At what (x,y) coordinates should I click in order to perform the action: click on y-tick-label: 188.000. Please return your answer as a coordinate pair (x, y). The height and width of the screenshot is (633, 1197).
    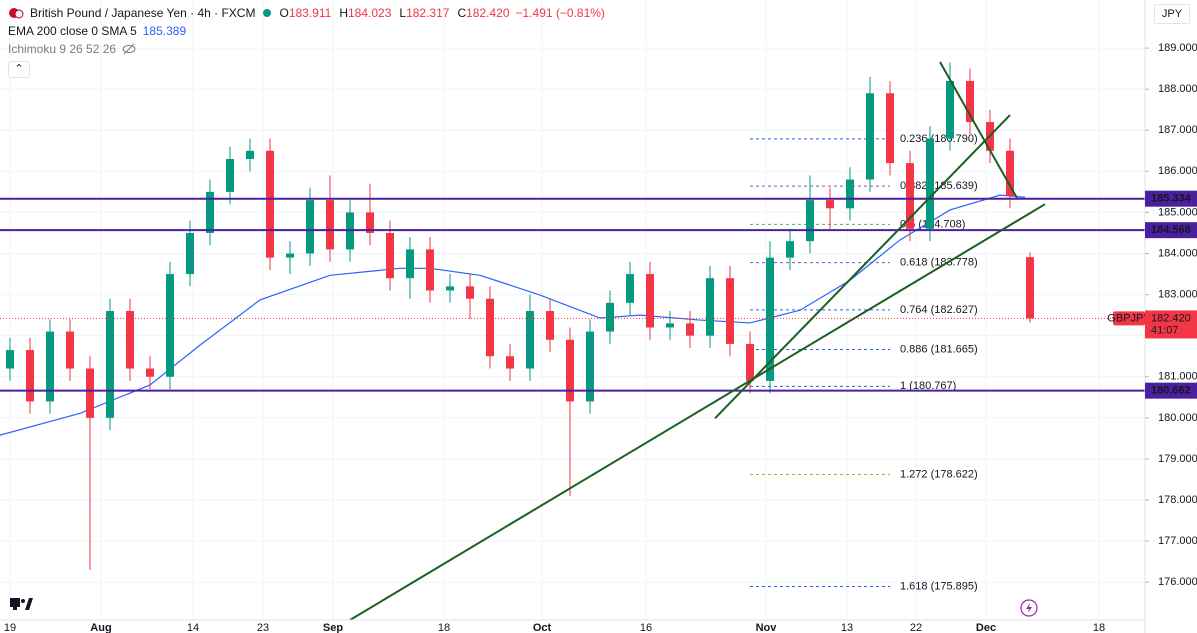
    Looking at the image, I should click on (1177, 89).